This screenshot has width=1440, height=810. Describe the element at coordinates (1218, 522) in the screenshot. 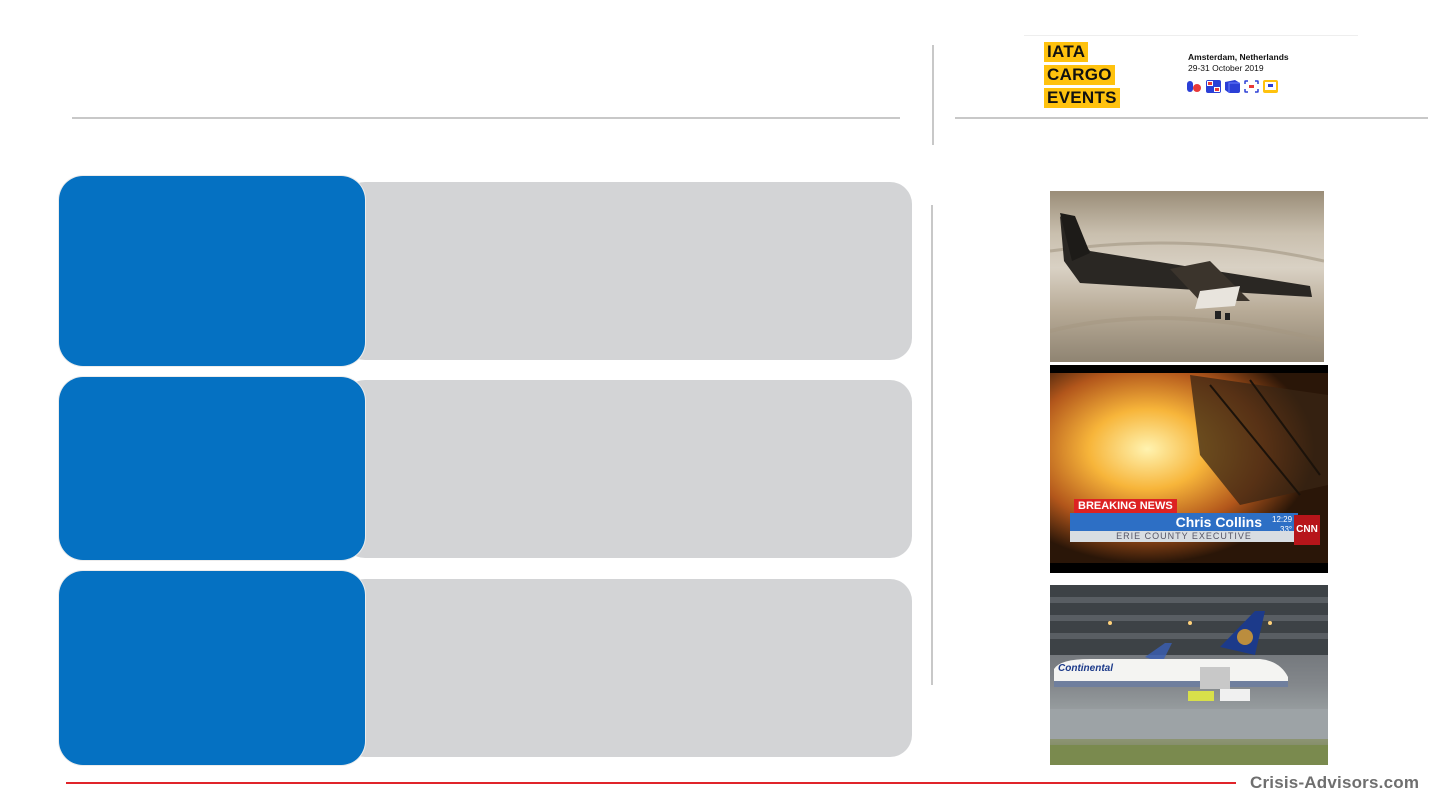

I see `news-person-name: Chris Collins` at that location.